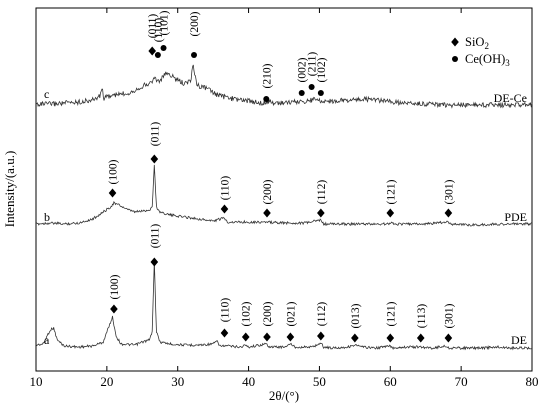 The image size is (550, 413). Describe the element at coordinates (177, 381) in the screenshot. I see `x-tick-label: 30` at that location.